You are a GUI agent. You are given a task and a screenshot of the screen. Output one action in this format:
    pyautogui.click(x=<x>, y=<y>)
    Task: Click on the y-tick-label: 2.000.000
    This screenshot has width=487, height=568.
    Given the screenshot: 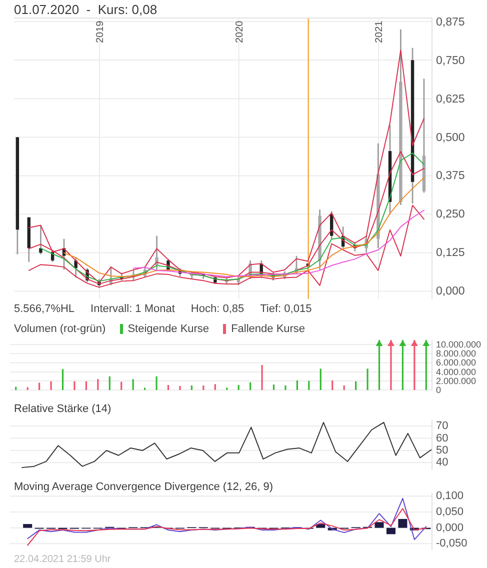 What is the action you would take?
    pyautogui.click(x=456, y=381)
    